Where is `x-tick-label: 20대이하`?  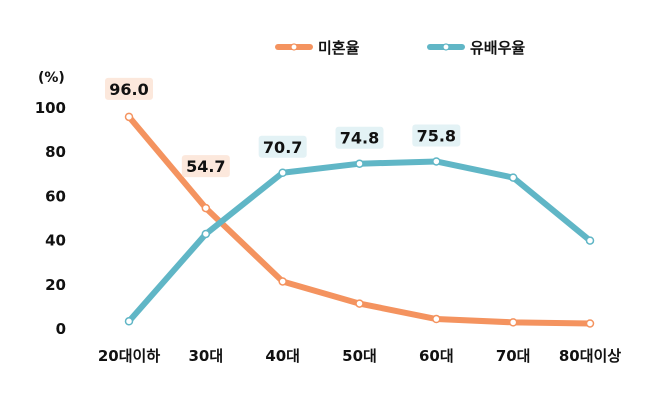 x-tick-label: 20대이하 is located at coordinates (129, 356).